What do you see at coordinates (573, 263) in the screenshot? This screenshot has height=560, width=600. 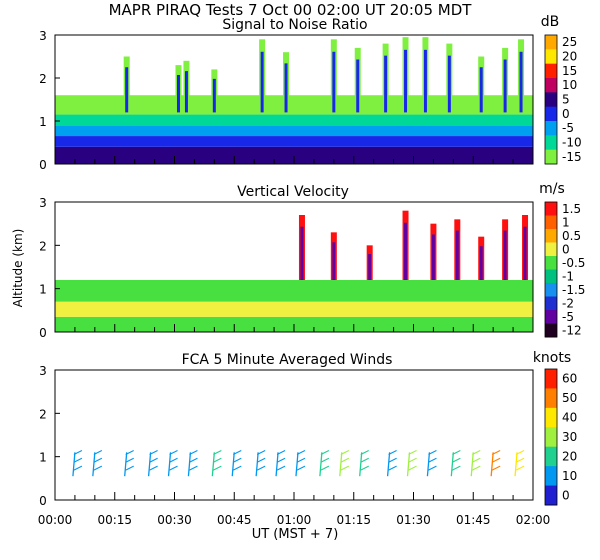 I see `colorbar-label: -0.5` at bounding box center [573, 263].